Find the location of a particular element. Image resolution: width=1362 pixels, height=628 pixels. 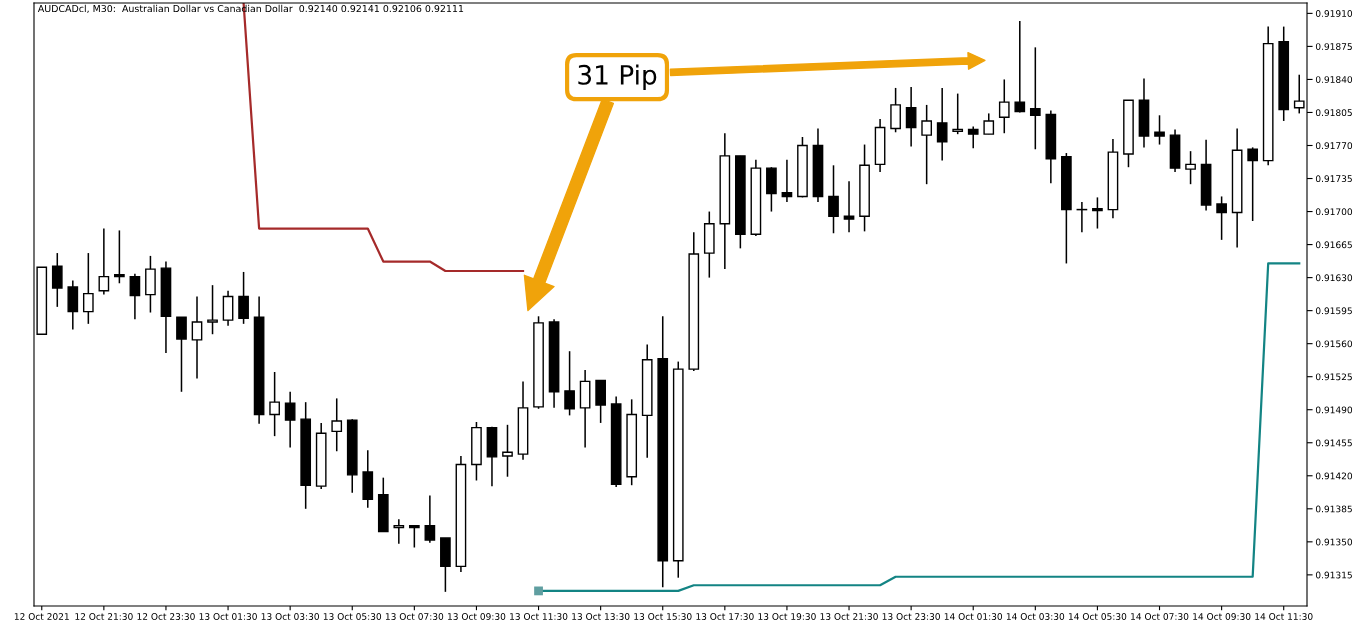

x-tick-label: 14 Oct 01:30 is located at coordinates (973, 616).